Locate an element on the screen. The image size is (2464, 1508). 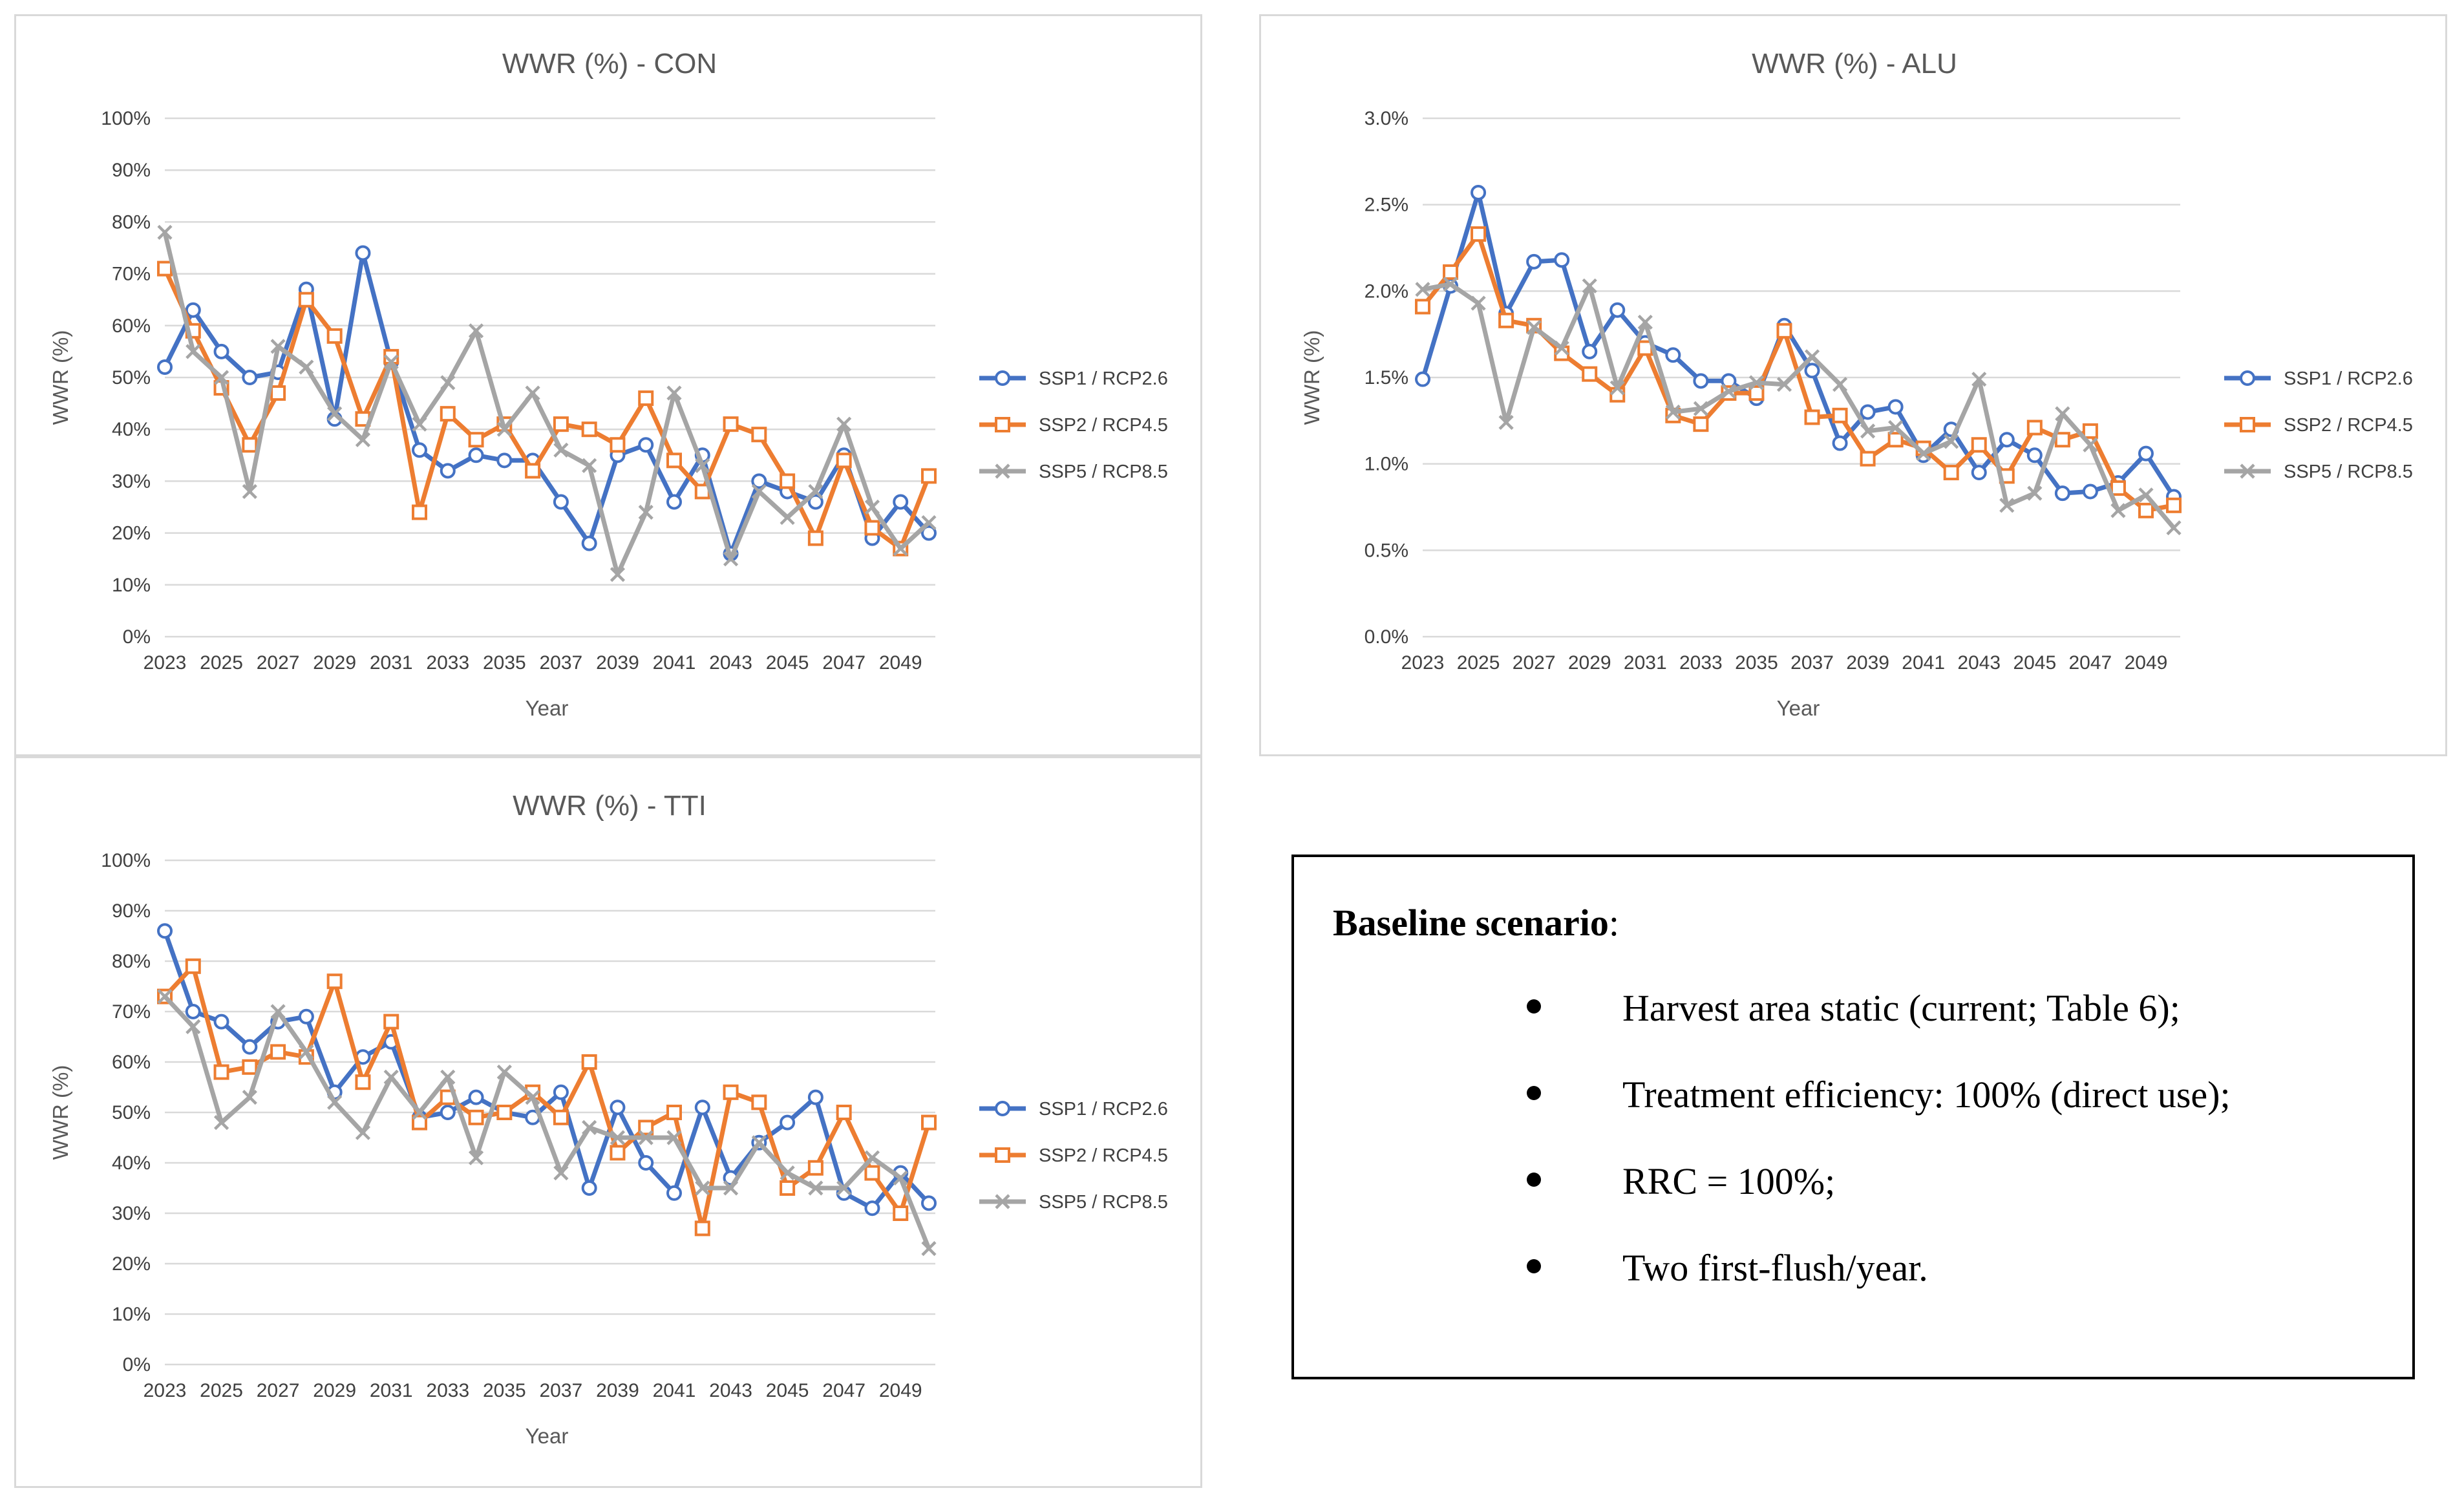
x-tick-label: 2047 is located at coordinates (2090, 663).